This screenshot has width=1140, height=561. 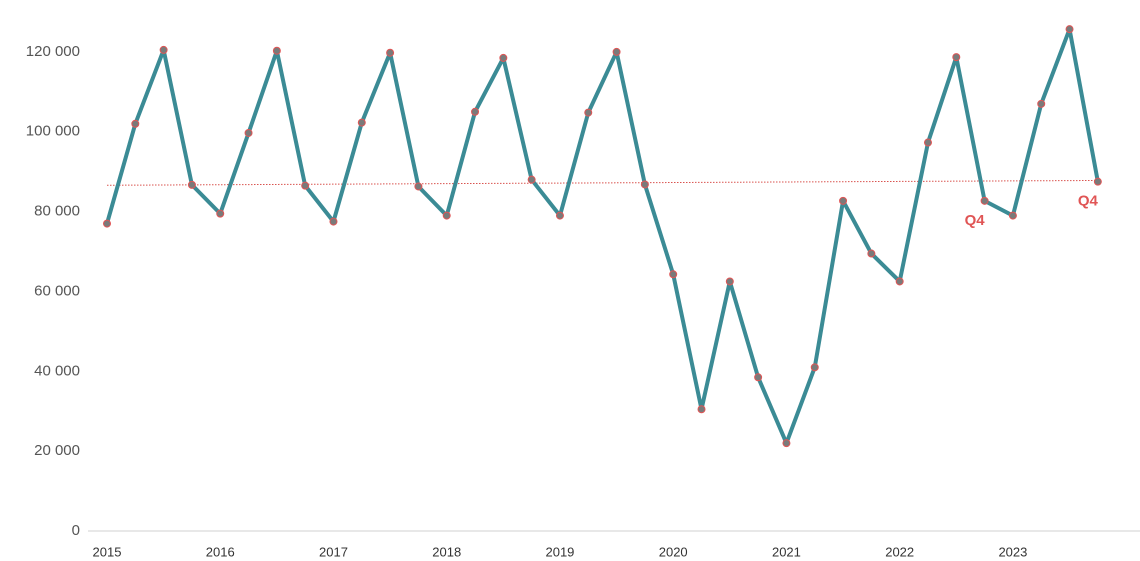 I want to click on x-tick-label: 2018, so click(x=446, y=551).